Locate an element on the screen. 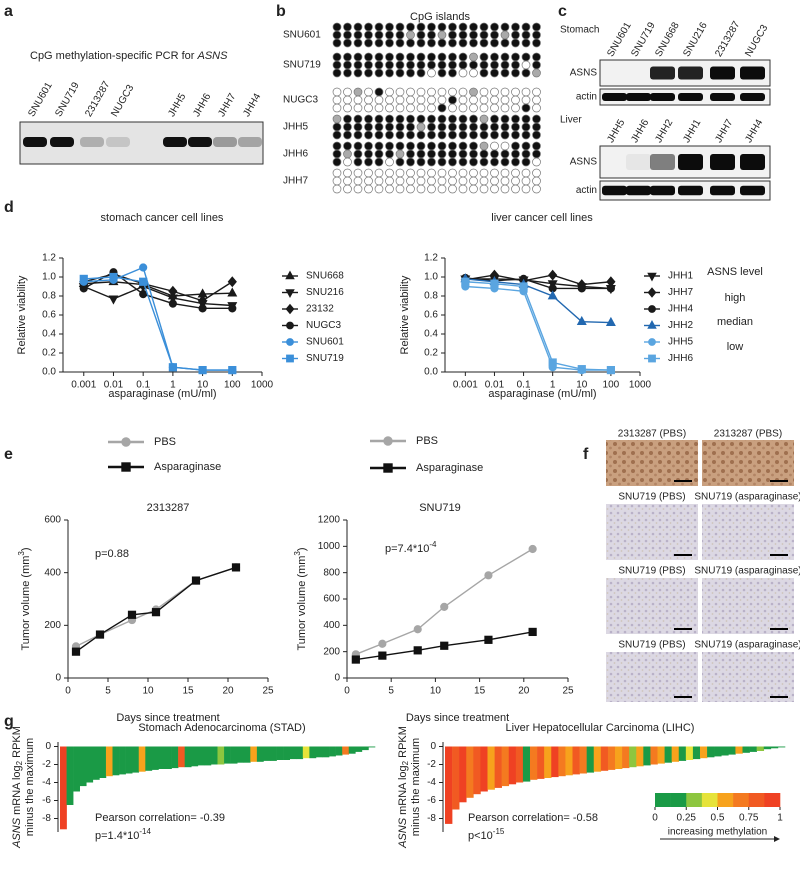 The height and width of the screenshot is (876, 800). y-tick-label: -6 is located at coordinates (46, 800).